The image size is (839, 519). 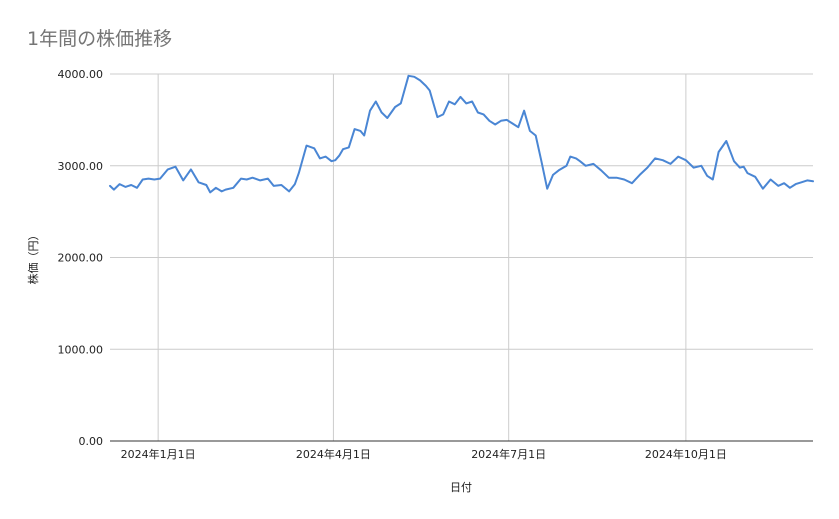 I want to click on y-tick-label: 2000.00, so click(x=81, y=258).